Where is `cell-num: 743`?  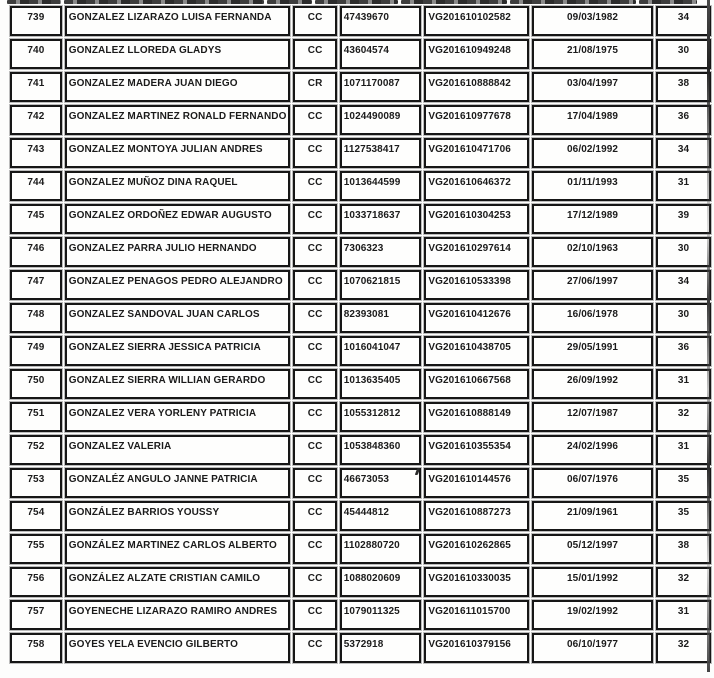
cell-num: 743 is located at coordinates (36, 153).